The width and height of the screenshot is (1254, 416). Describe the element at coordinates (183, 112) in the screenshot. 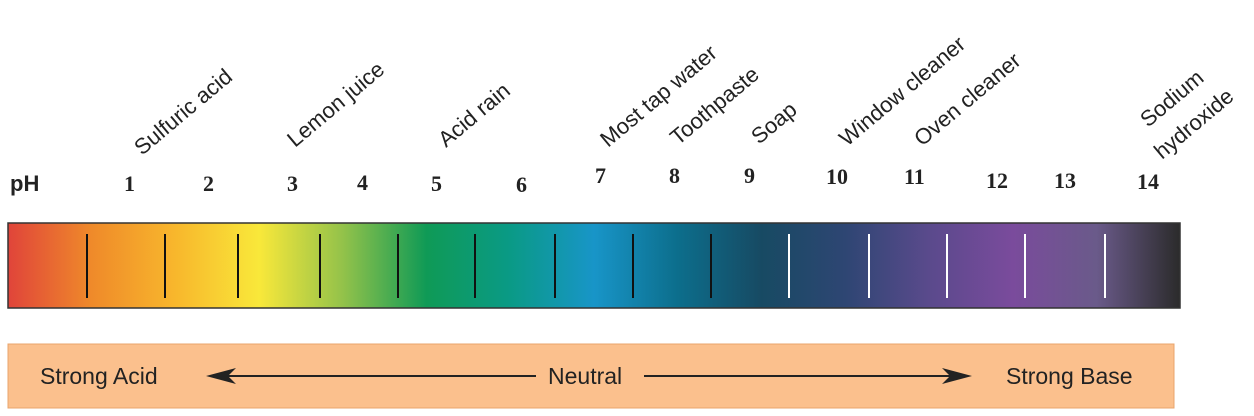

I see `substance-label-sulfuric-acid: Sulfuric acid` at that location.